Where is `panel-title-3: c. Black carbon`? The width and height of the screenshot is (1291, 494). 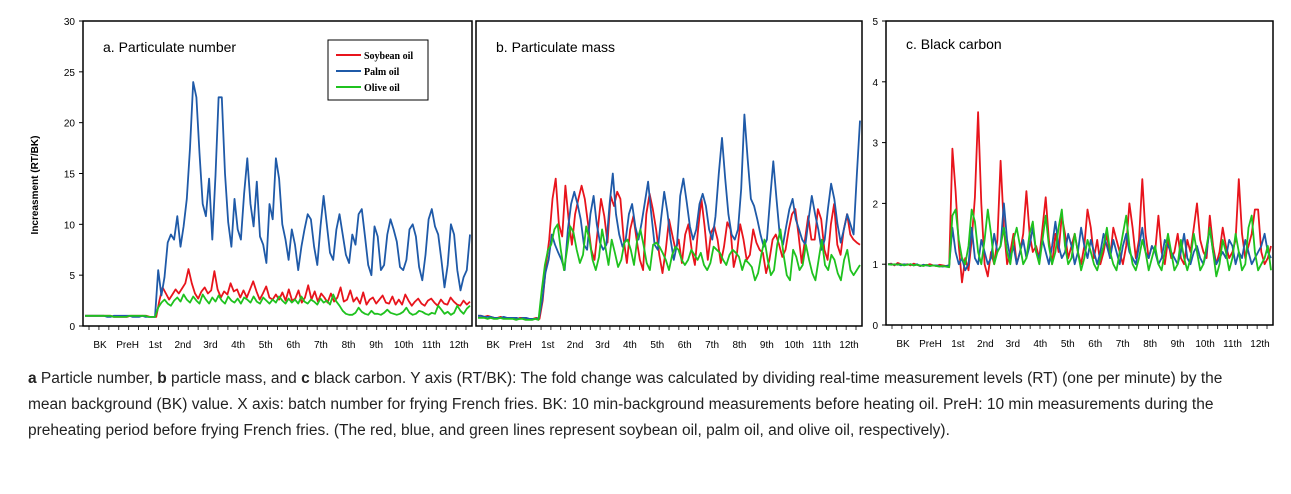 panel-title-3: c. Black carbon is located at coordinates (954, 44).